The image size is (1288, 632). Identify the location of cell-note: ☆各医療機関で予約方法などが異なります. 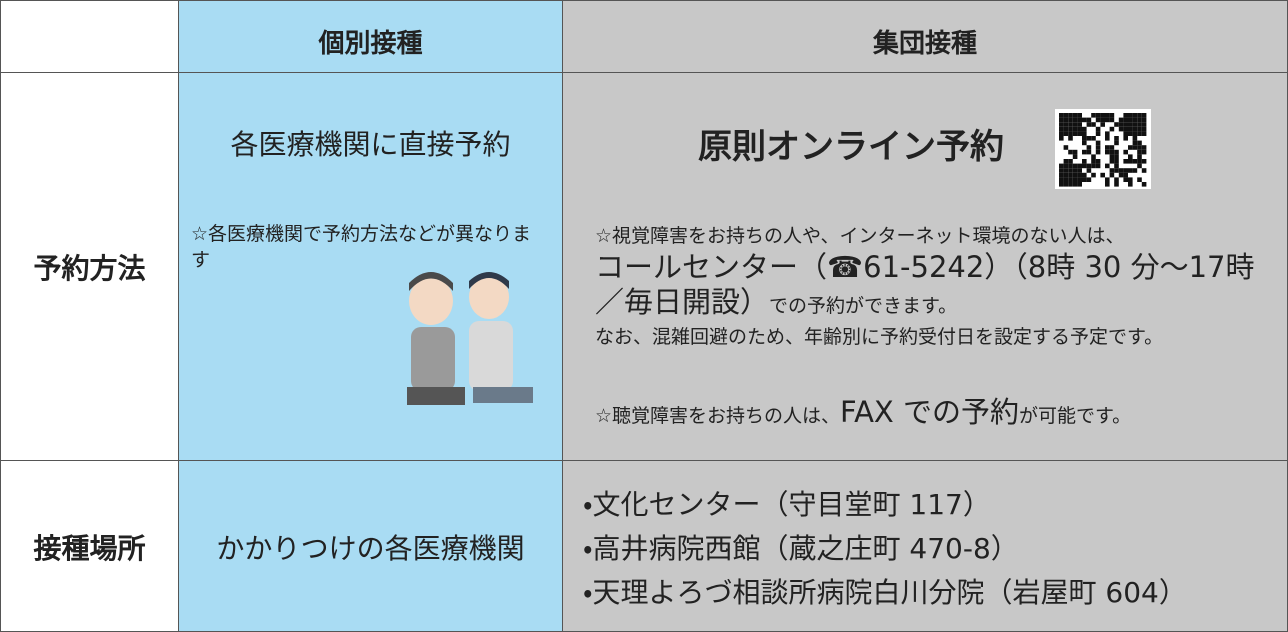
(361, 247).